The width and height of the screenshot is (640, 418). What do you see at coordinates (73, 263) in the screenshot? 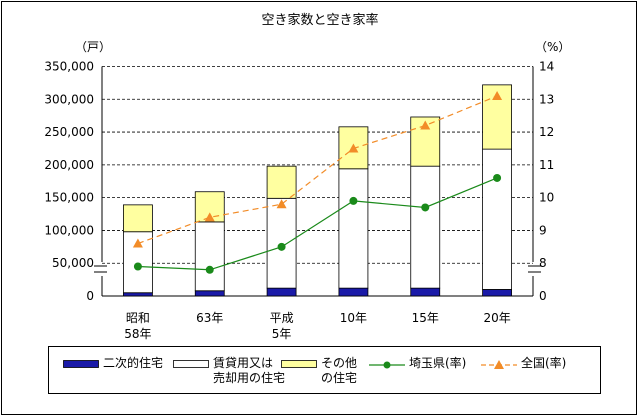
I see `left-tick-label: 50,000` at bounding box center [73, 263].